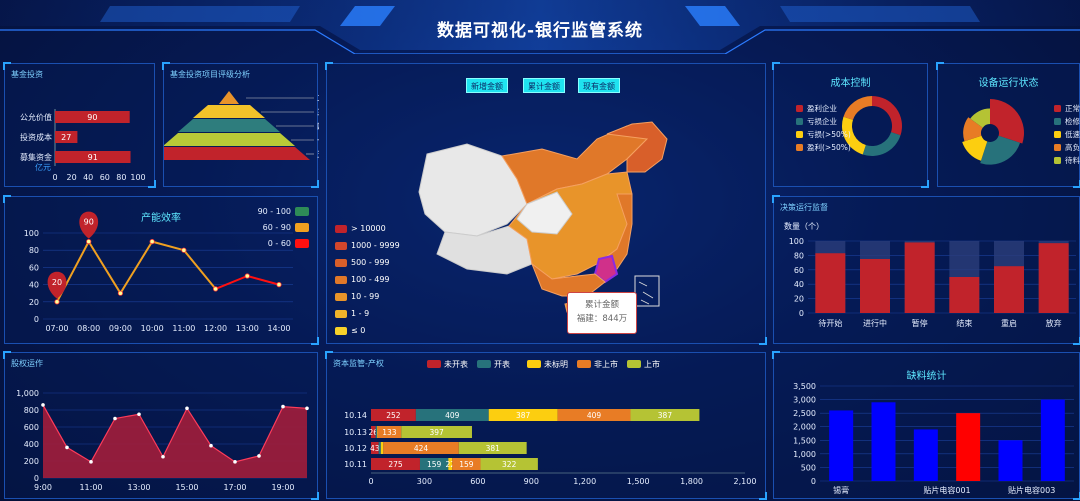 Image resolution: width=1080 pixels, height=501 pixels. What do you see at coordinates (602, 313) in the screenshot?
I see `map-tooltip: 累计金额 福建：844万` at bounding box center [602, 313].